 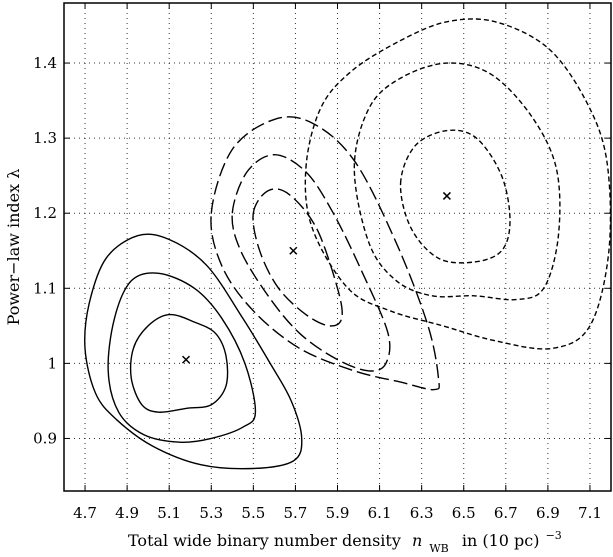 I want to click on x-axis-subscript: WB, so click(x=438, y=548).